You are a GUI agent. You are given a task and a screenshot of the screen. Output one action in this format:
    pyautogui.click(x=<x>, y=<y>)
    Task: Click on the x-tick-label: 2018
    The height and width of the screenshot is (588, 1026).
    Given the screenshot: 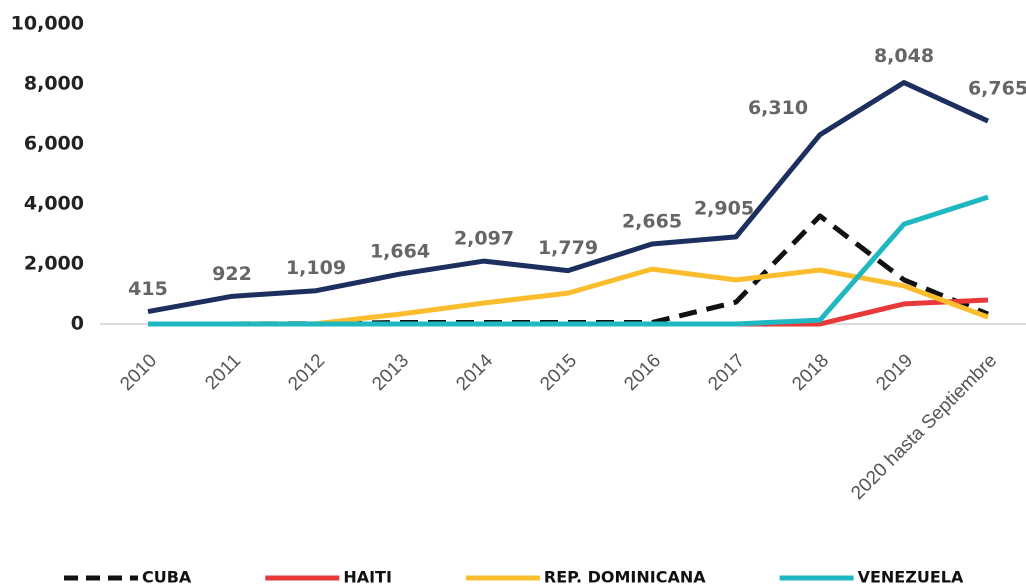 What is the action you would take?
    pyautogui.click(x=810, y=372)
    